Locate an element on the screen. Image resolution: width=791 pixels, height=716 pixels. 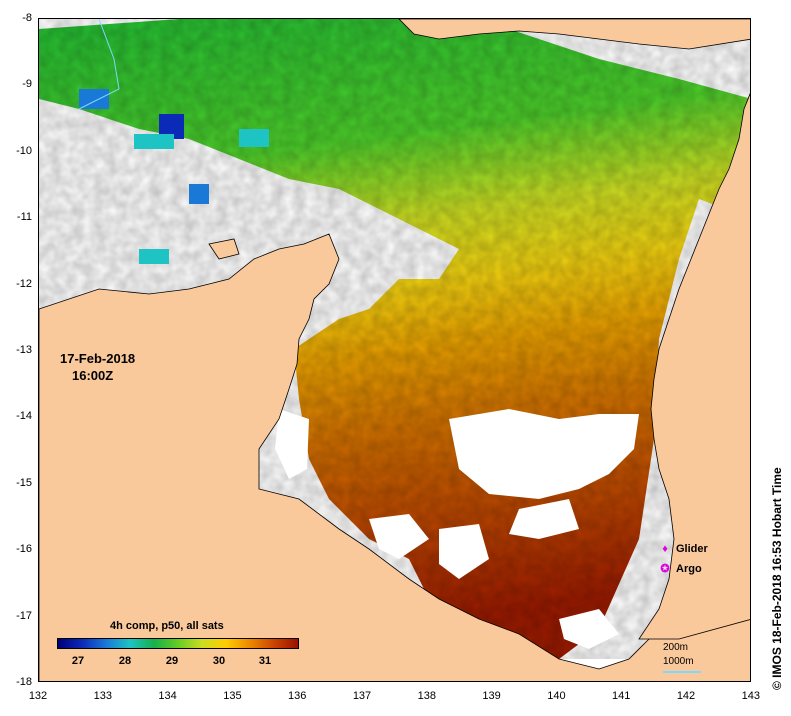
lon-tick-label: 141 is located at coordinates (621, 696).